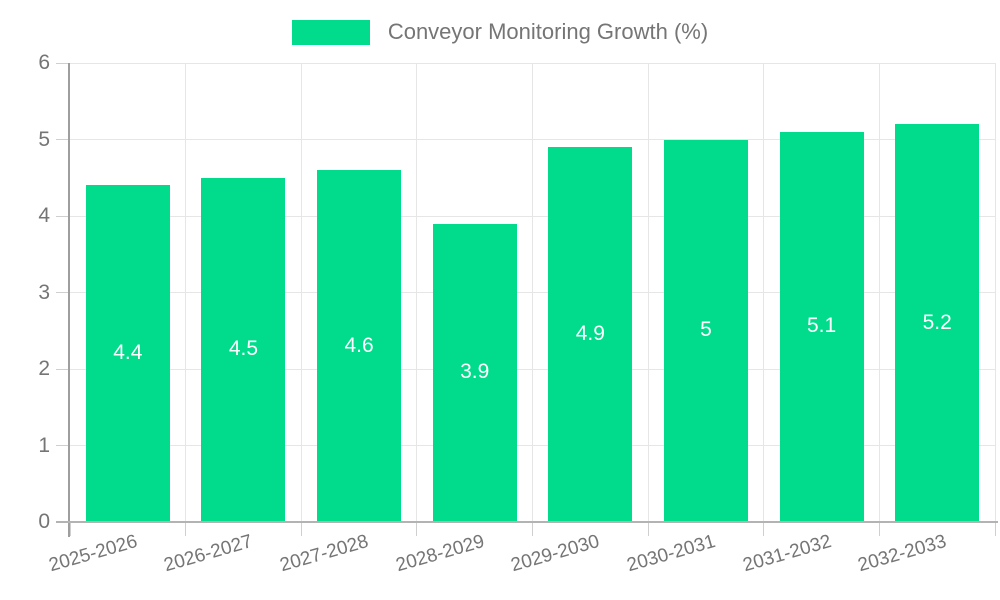 This screenshot has width=1000, height=600. I want to click on y-axis-label: 1, so click(44, 445).